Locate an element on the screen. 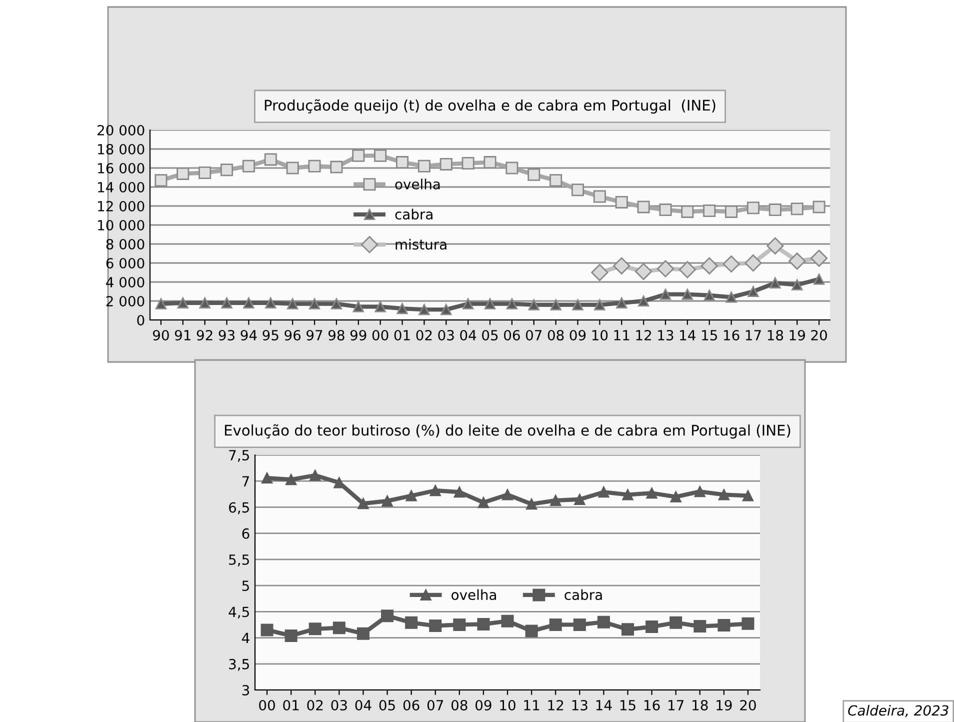 The width and height of the screenshot is (954, 722). x-tick-label: 18 is located at coordinates (776, 335).